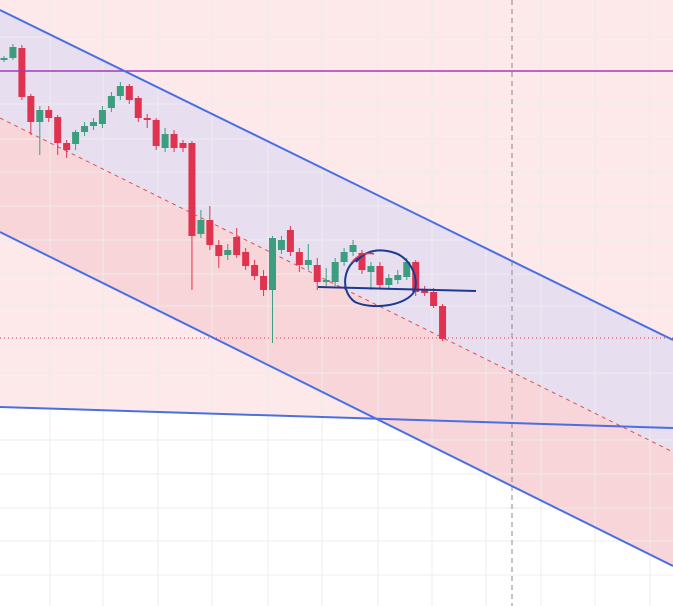  Describe the element at coordinates (397, 289) in the screenshot. I see `support-line` at that location.